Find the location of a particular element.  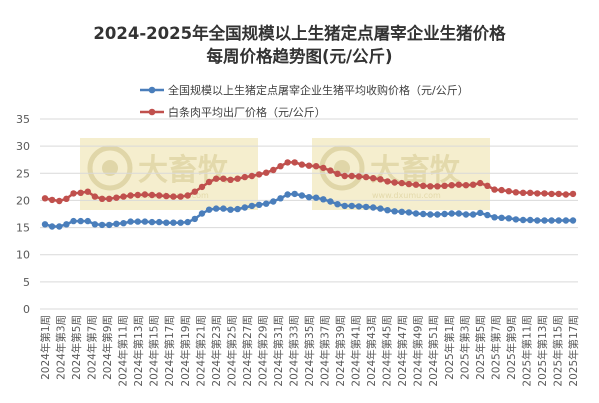

watermark-logo-dot-icon is located at coordinates (110, 168).